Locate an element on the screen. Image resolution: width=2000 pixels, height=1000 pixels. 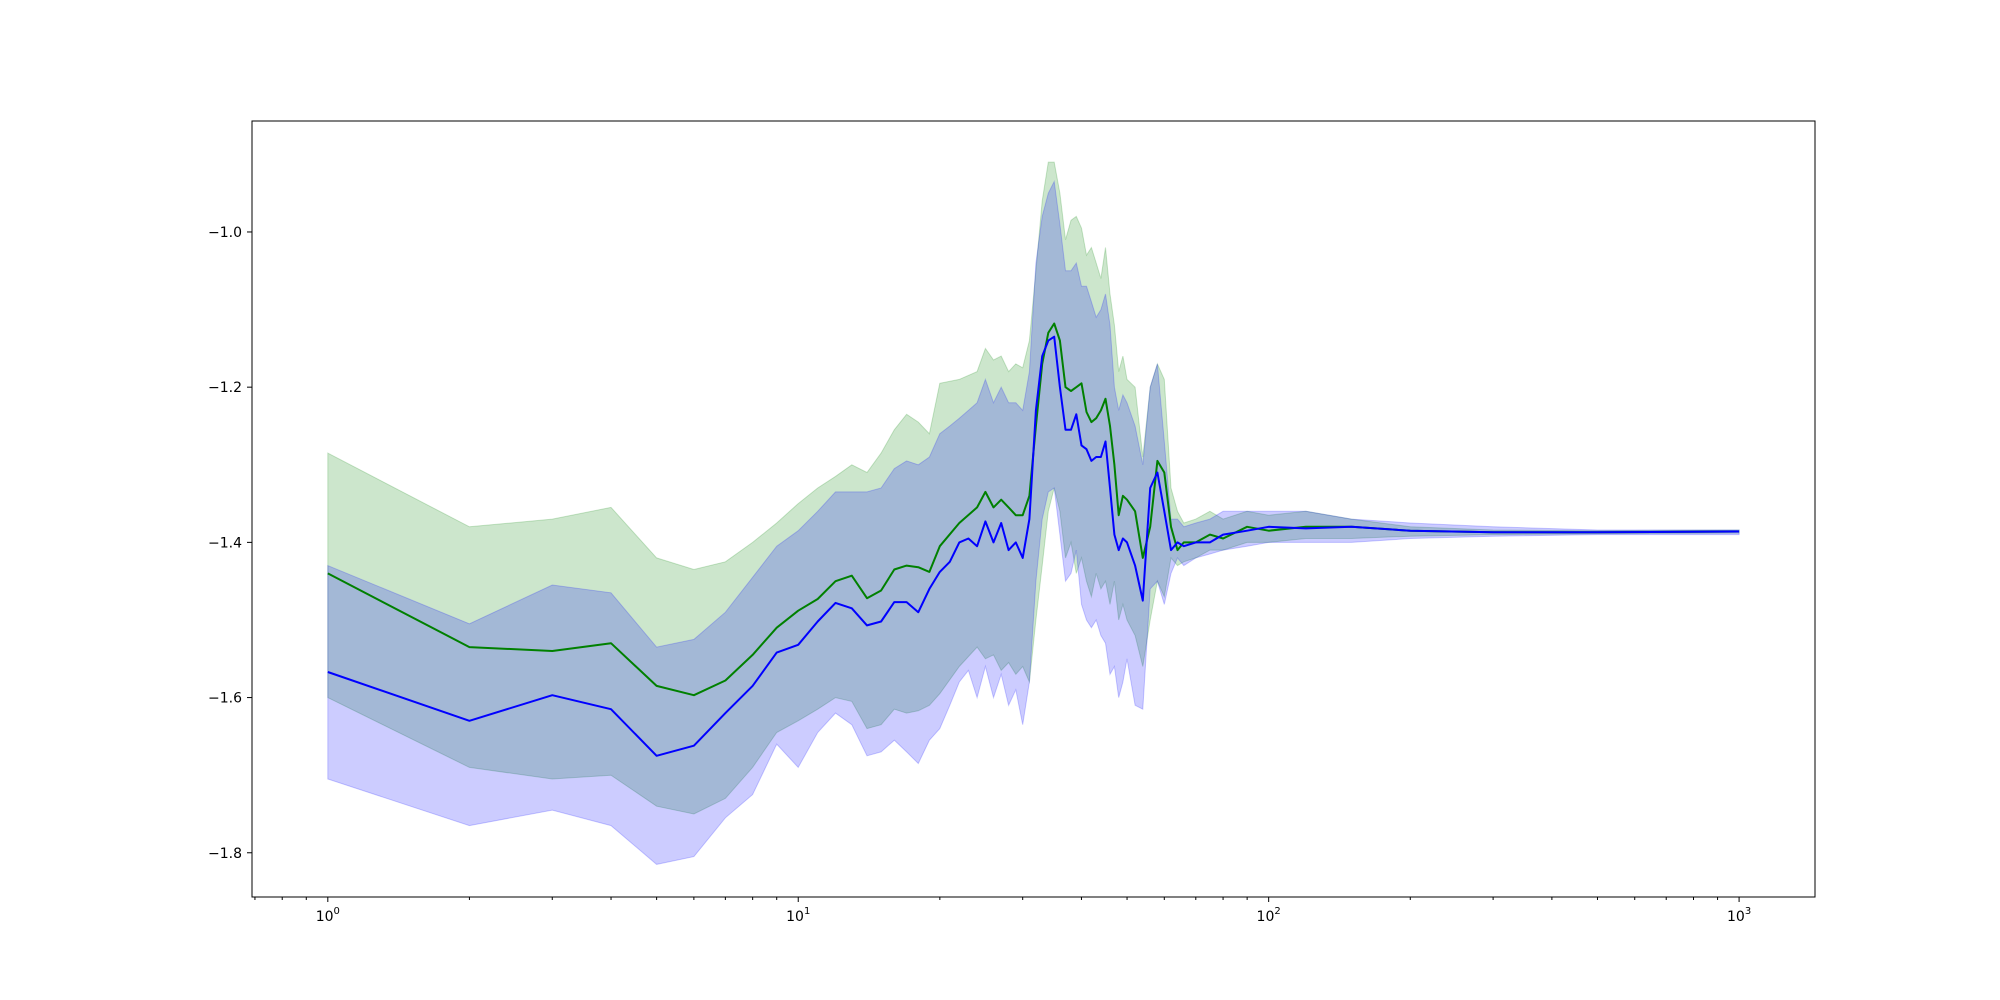
x-tick-label: 10¹ is located at coordinates (798, 915).